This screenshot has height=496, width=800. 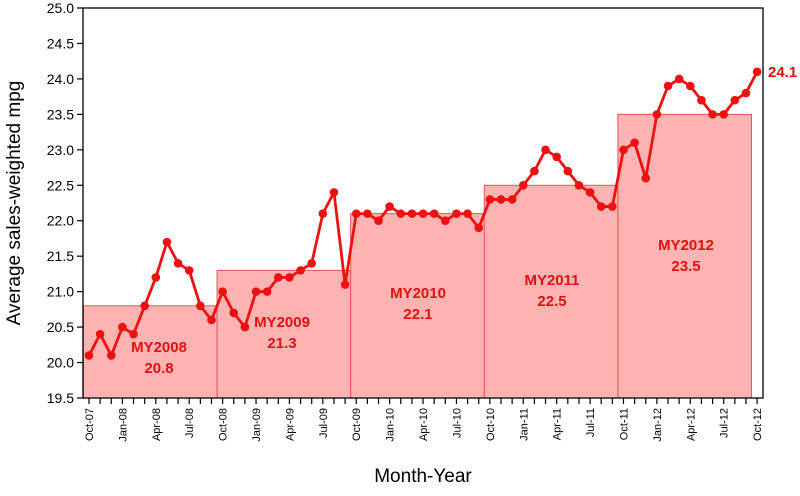 I want to click on x-axis-label: Month-Year, so click(x=423, y=476).